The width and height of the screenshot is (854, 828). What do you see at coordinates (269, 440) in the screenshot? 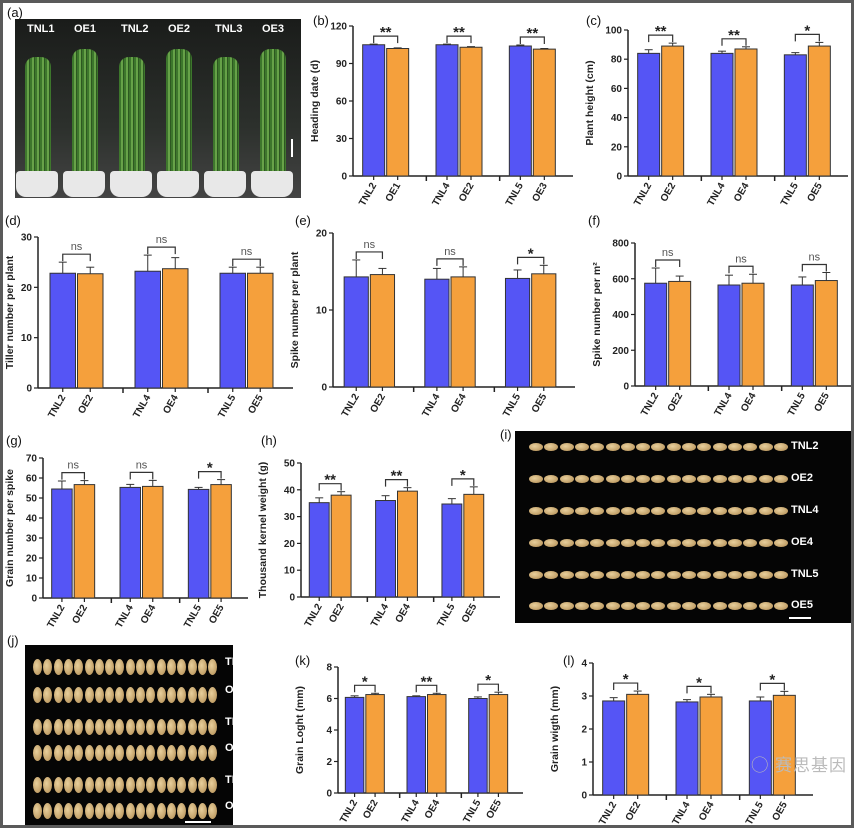
I see `panel-label: (h)` at bounding box center [269, 440].